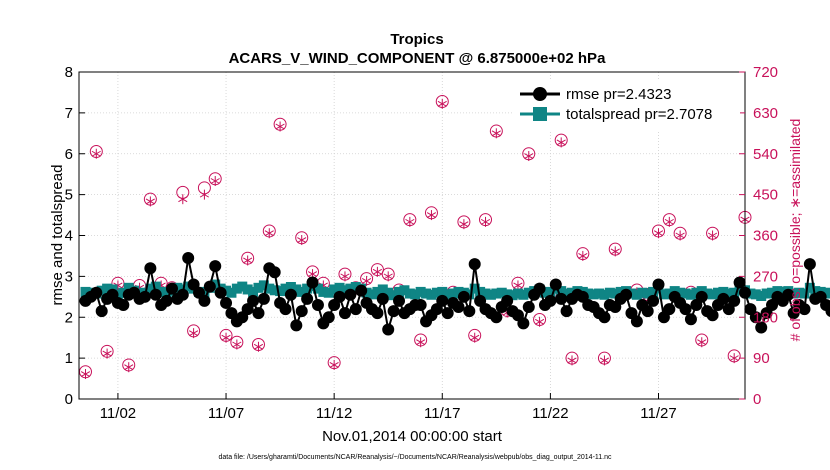 The image size is (830, 470). Describe the element at coordinates (69, 154) in the screenshot. I see `y-tick-label: 6` at that location.